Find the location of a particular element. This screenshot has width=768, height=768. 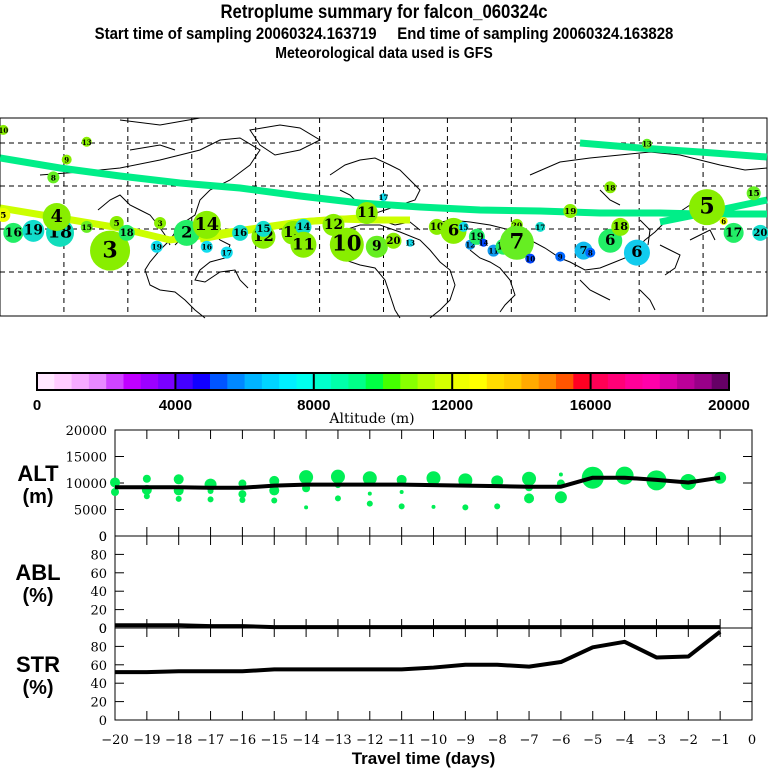

x-tick-label: −13 is located at coordinates (337, 740).